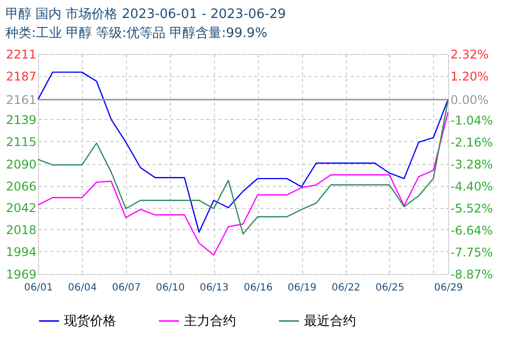  What do you see at coordinates (21, 165) in the screenshot?
I see `y-tick-label: 2090` at bounding box center [21, 165].